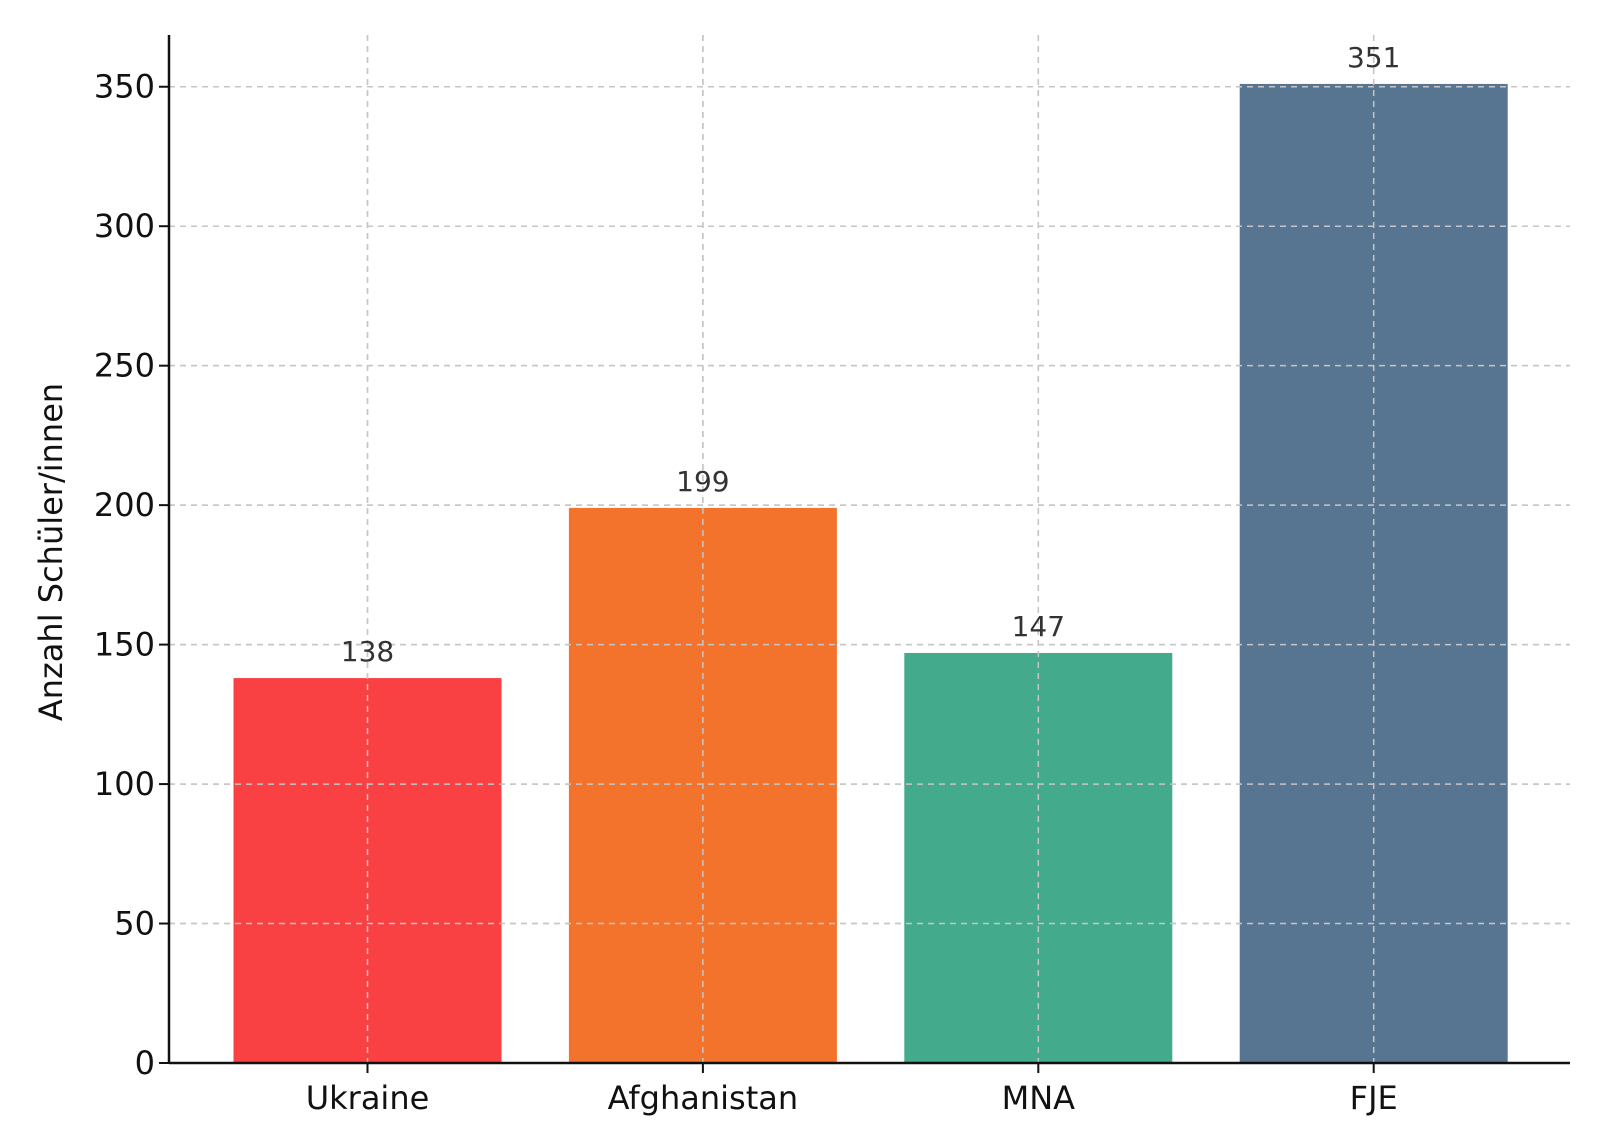 This screenshot has height=1147, width=1600. Describe the element at coordinates (51, 552) in the screenshot. I see `y-axis-title: Anzahl Schüler/innen` at that location.